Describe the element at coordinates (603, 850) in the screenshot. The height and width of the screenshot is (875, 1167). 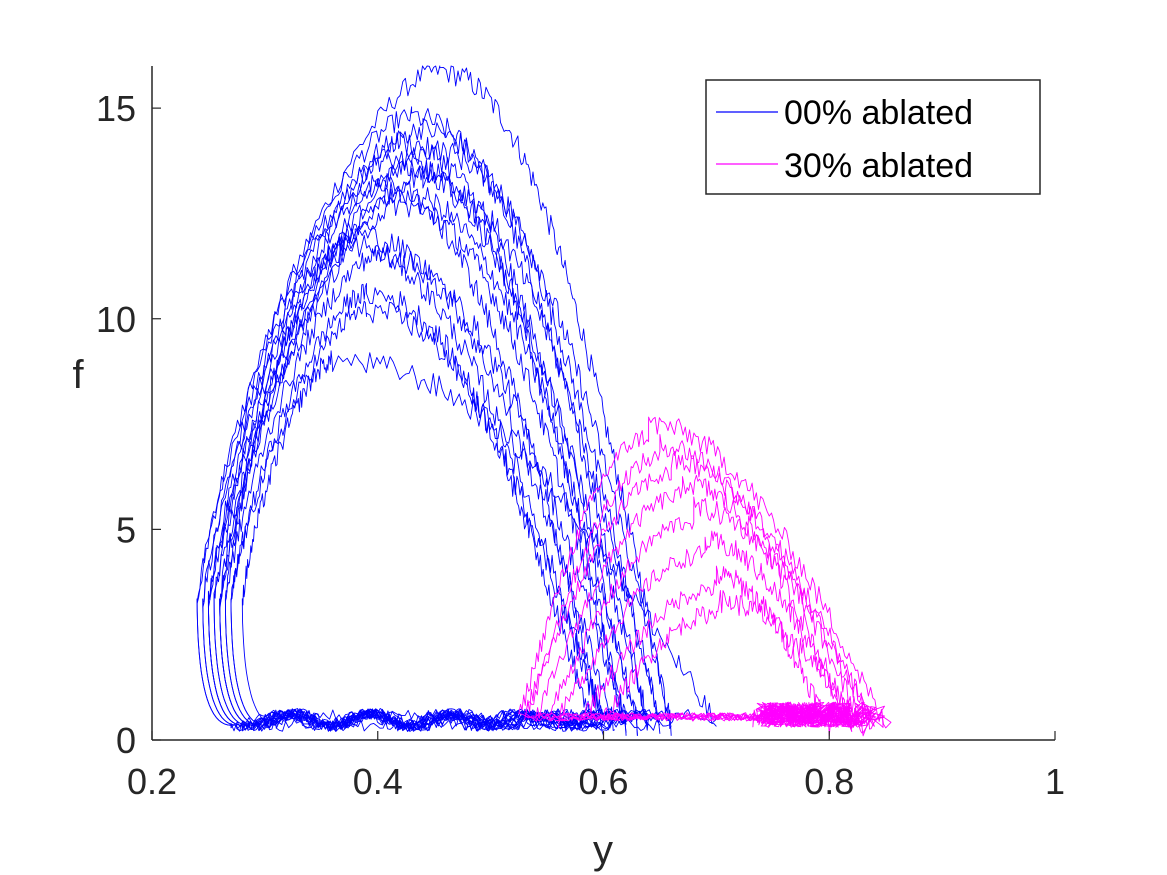
I see `x-axis-label: y` at that location.